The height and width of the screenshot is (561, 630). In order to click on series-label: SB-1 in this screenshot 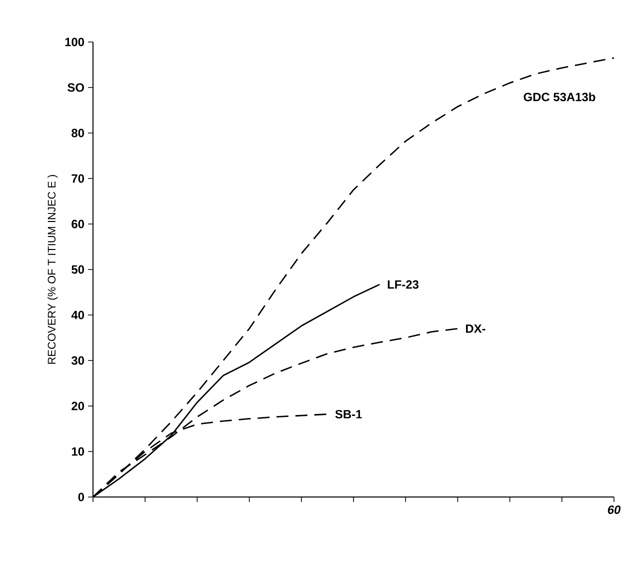, I will do `click(348, 414)`.